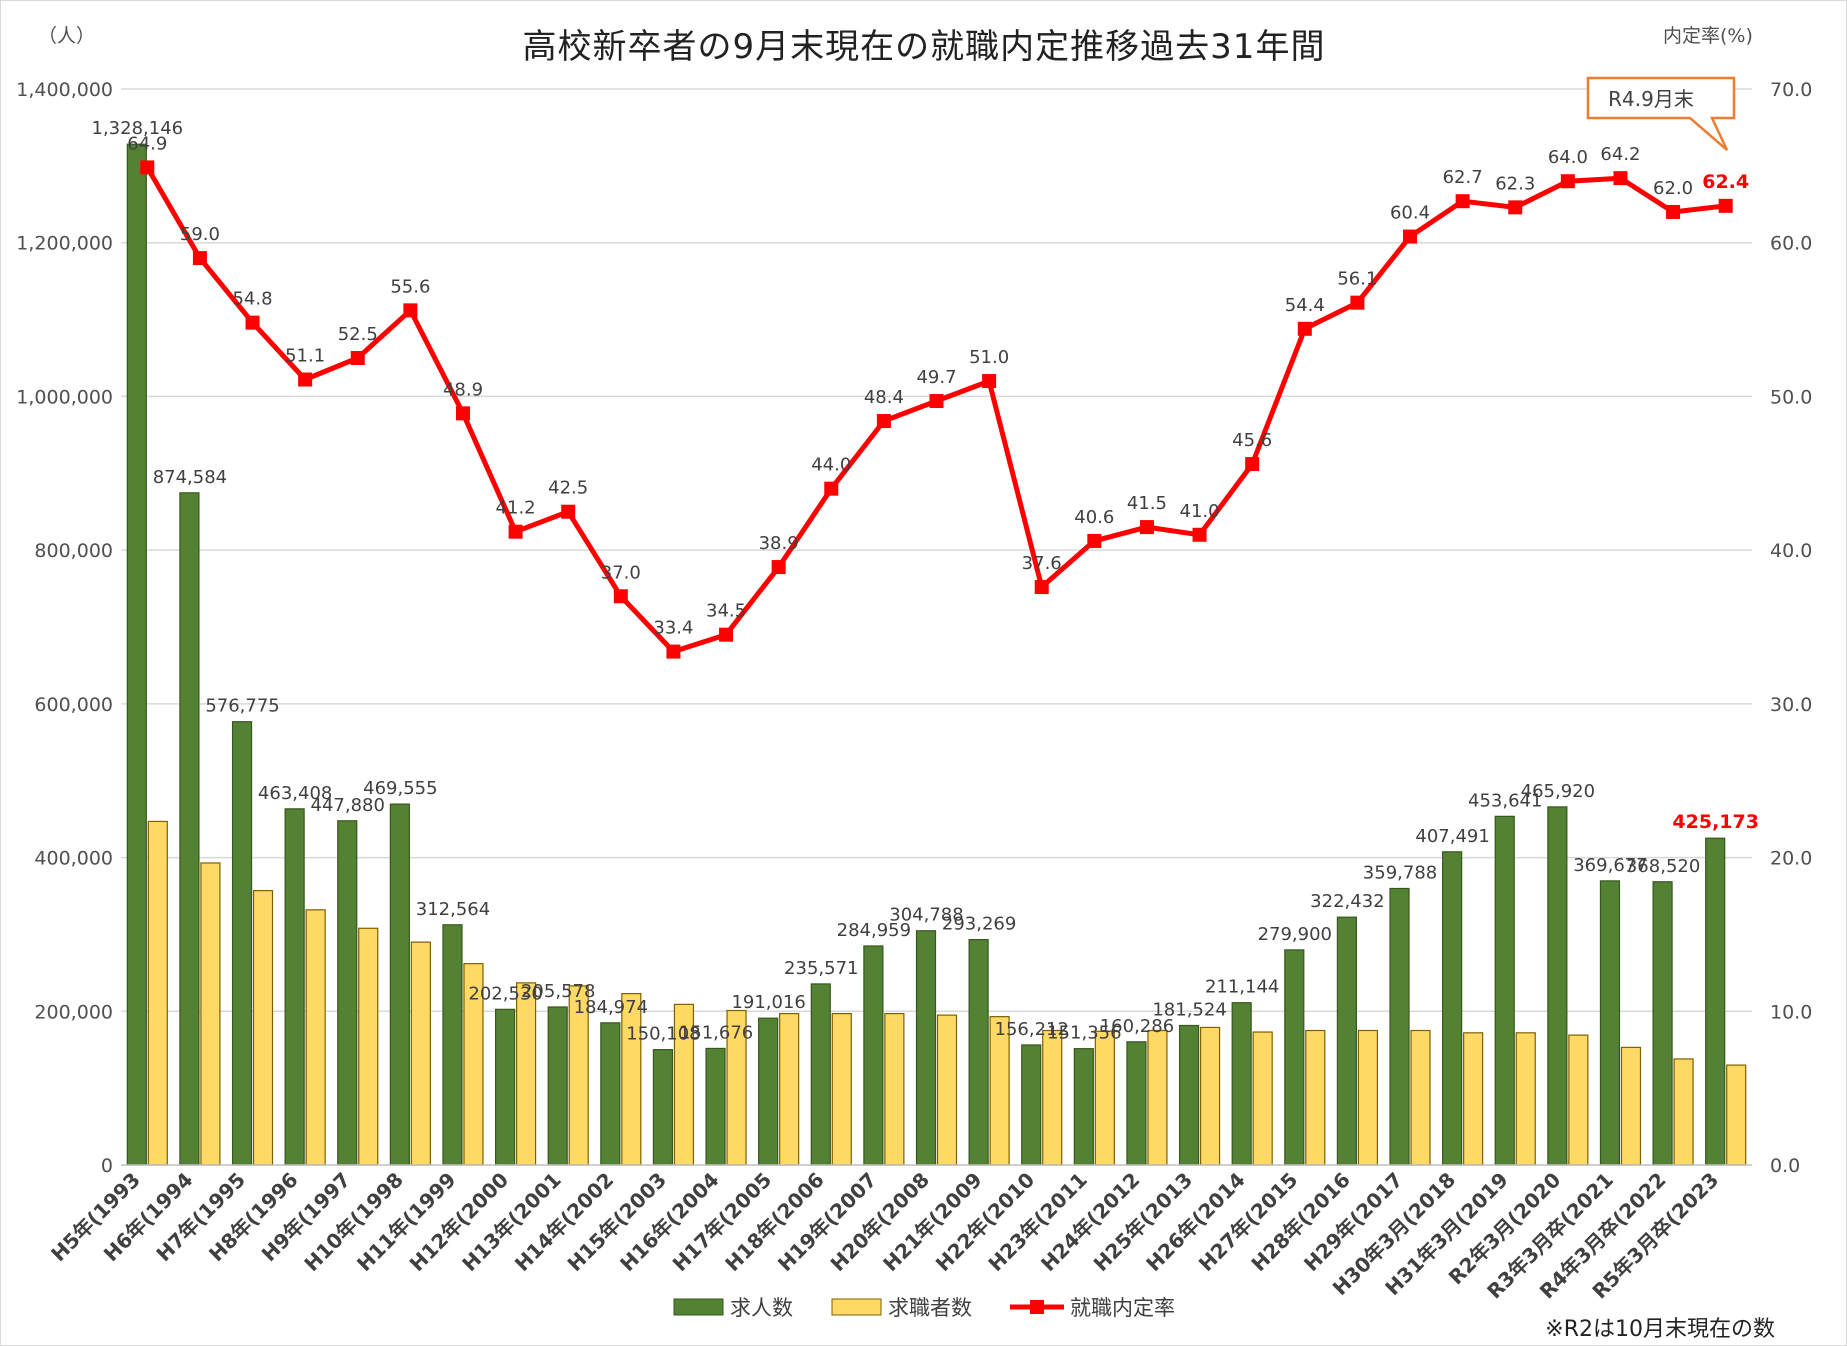 The height and width of the screenshot is (1346, 1847). Describe the element at coordinates (252, 299) in the screenshot. I see `rate-value-label: 54.8` at that location.